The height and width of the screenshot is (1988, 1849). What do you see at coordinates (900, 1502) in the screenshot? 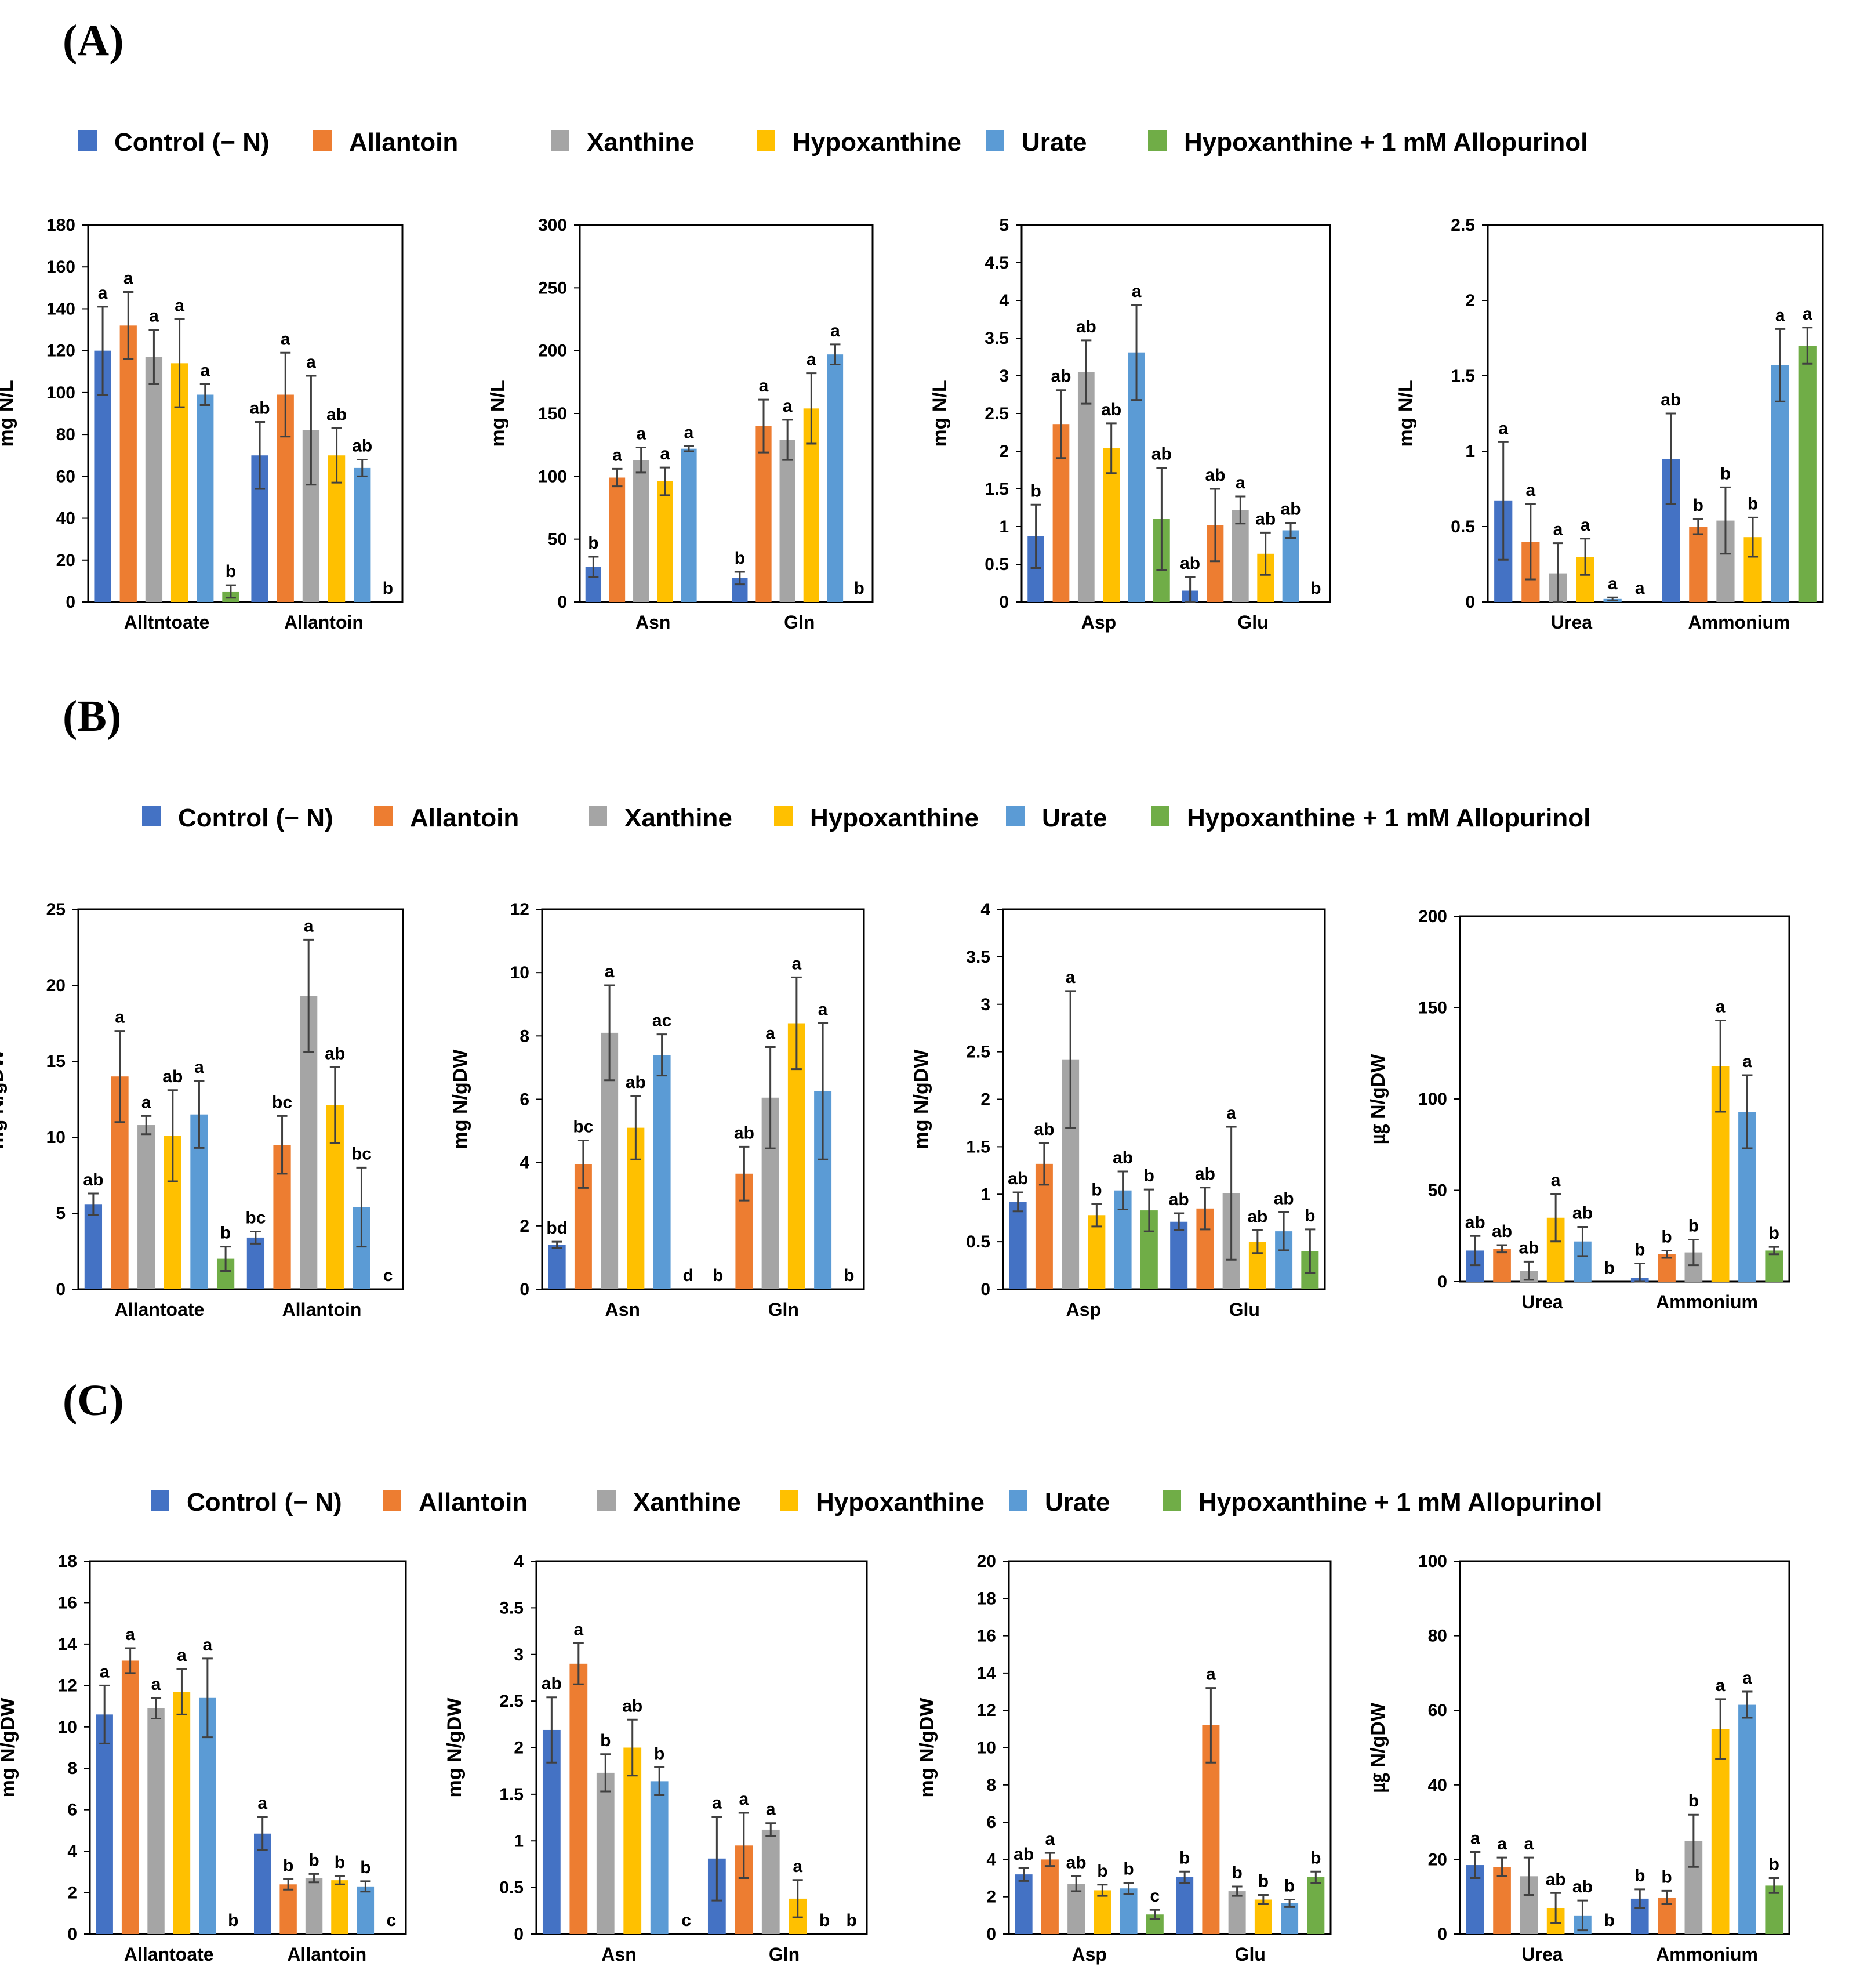
I see `legend-label-2-3: Hypoxanthine` at bounding box center [900, 1502].